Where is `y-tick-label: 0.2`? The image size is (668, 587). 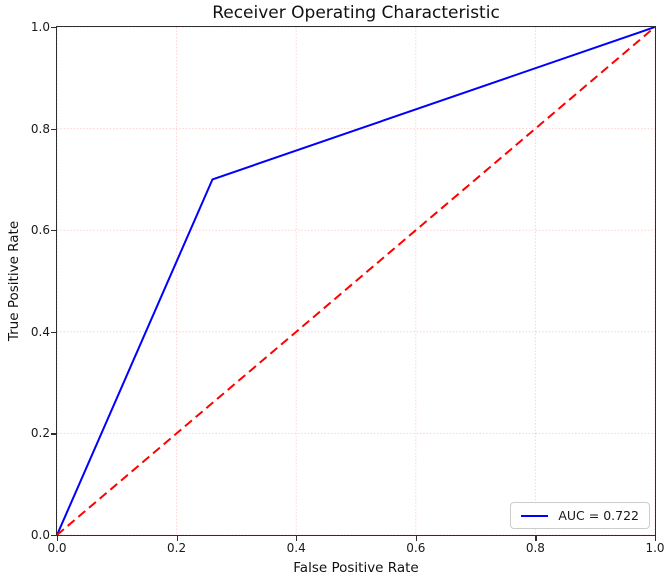
y-tick-label: 0.2 is located at coordinates (40, 433).